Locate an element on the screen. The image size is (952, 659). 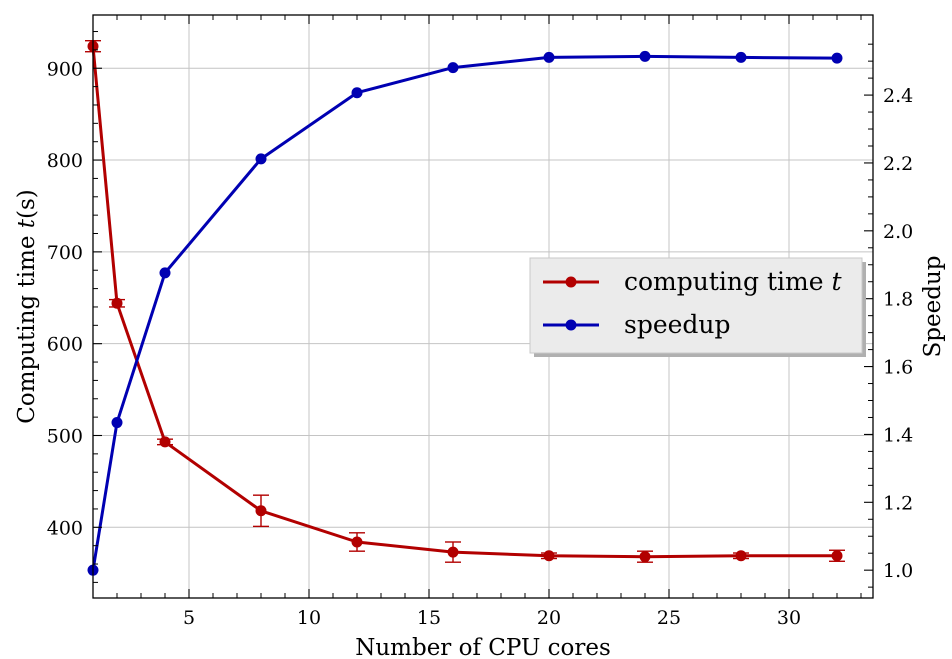
y-right-tick-label: 1.0 is located at coordinates (898, 571).